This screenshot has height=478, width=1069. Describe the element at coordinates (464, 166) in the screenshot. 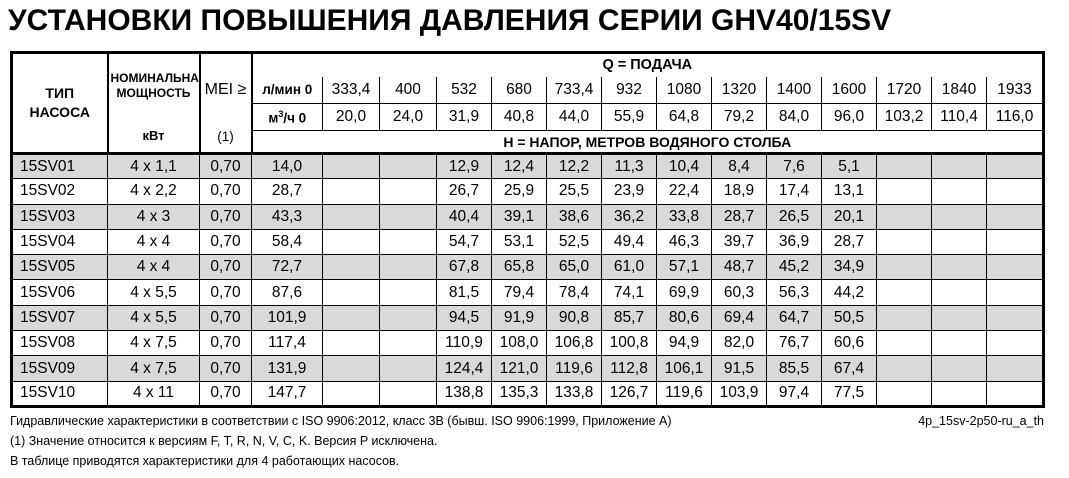

I see `head-value-cell: 12,9` at that location.